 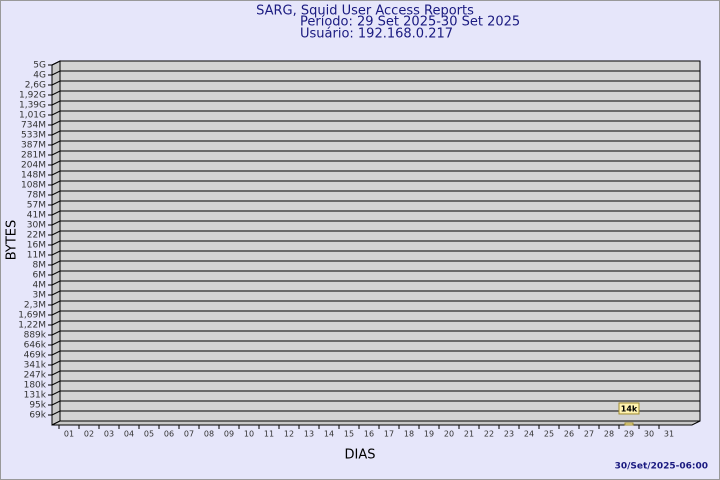 I want to click on x-tick-label: 21, so click(x=469, y=434).